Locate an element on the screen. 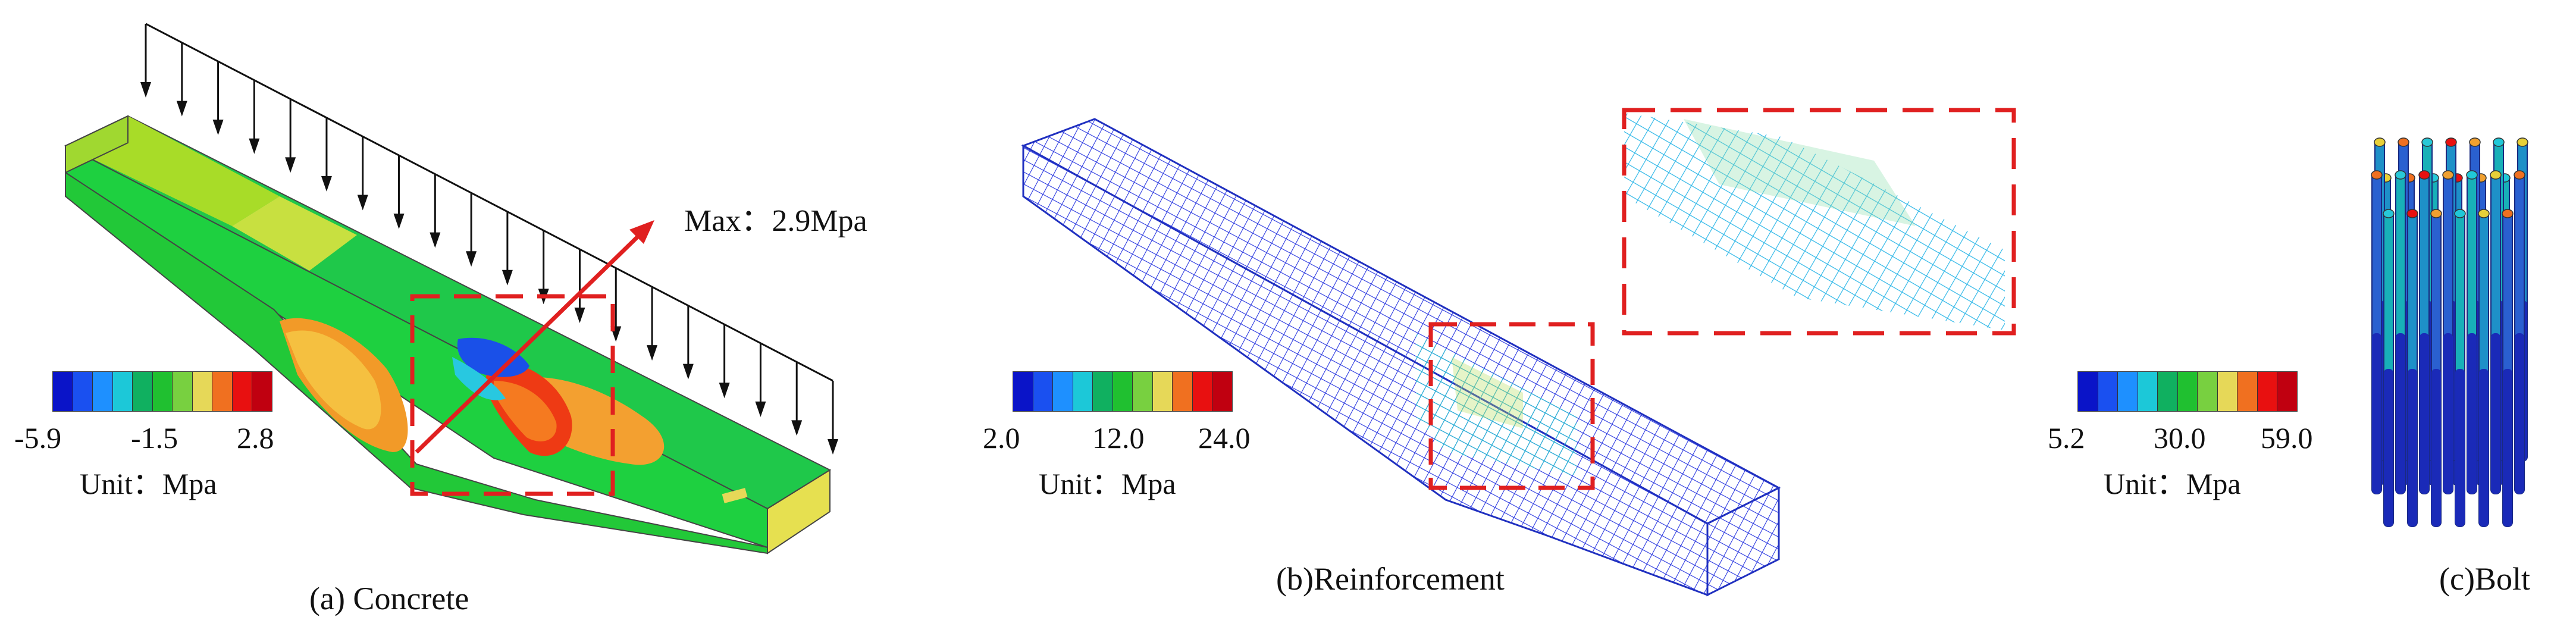 Image resolution: width=2576 pixels, height=636 pixels. bolt-group-figure is located at coordinates (2450, 332).